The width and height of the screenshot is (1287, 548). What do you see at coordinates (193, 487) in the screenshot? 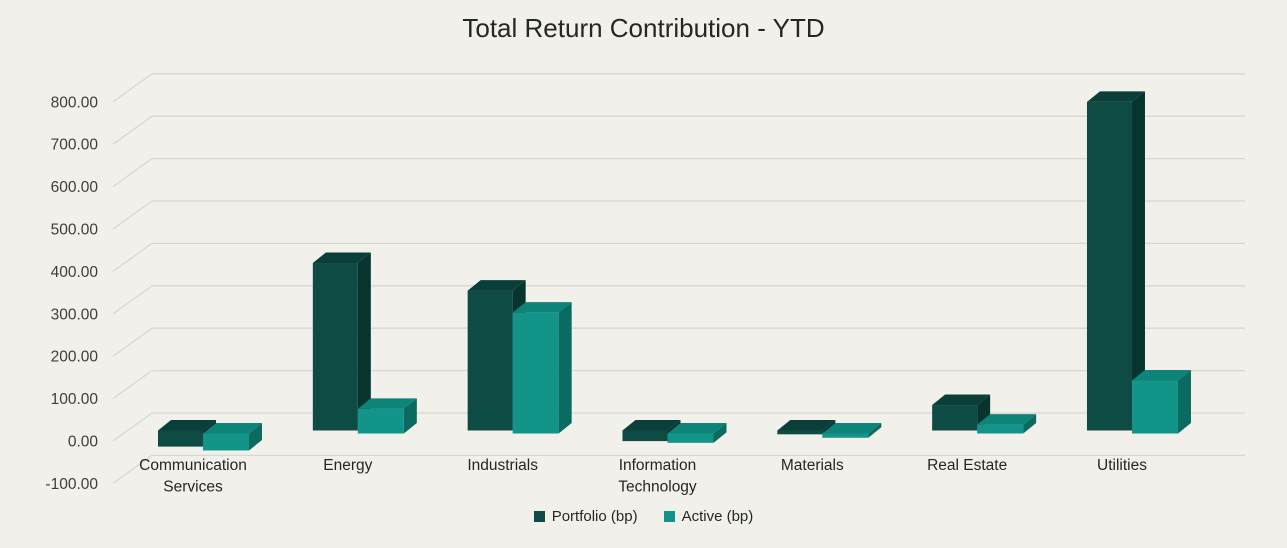
I see `category-label-communication-services: Services` at bounding box center [193, 487].